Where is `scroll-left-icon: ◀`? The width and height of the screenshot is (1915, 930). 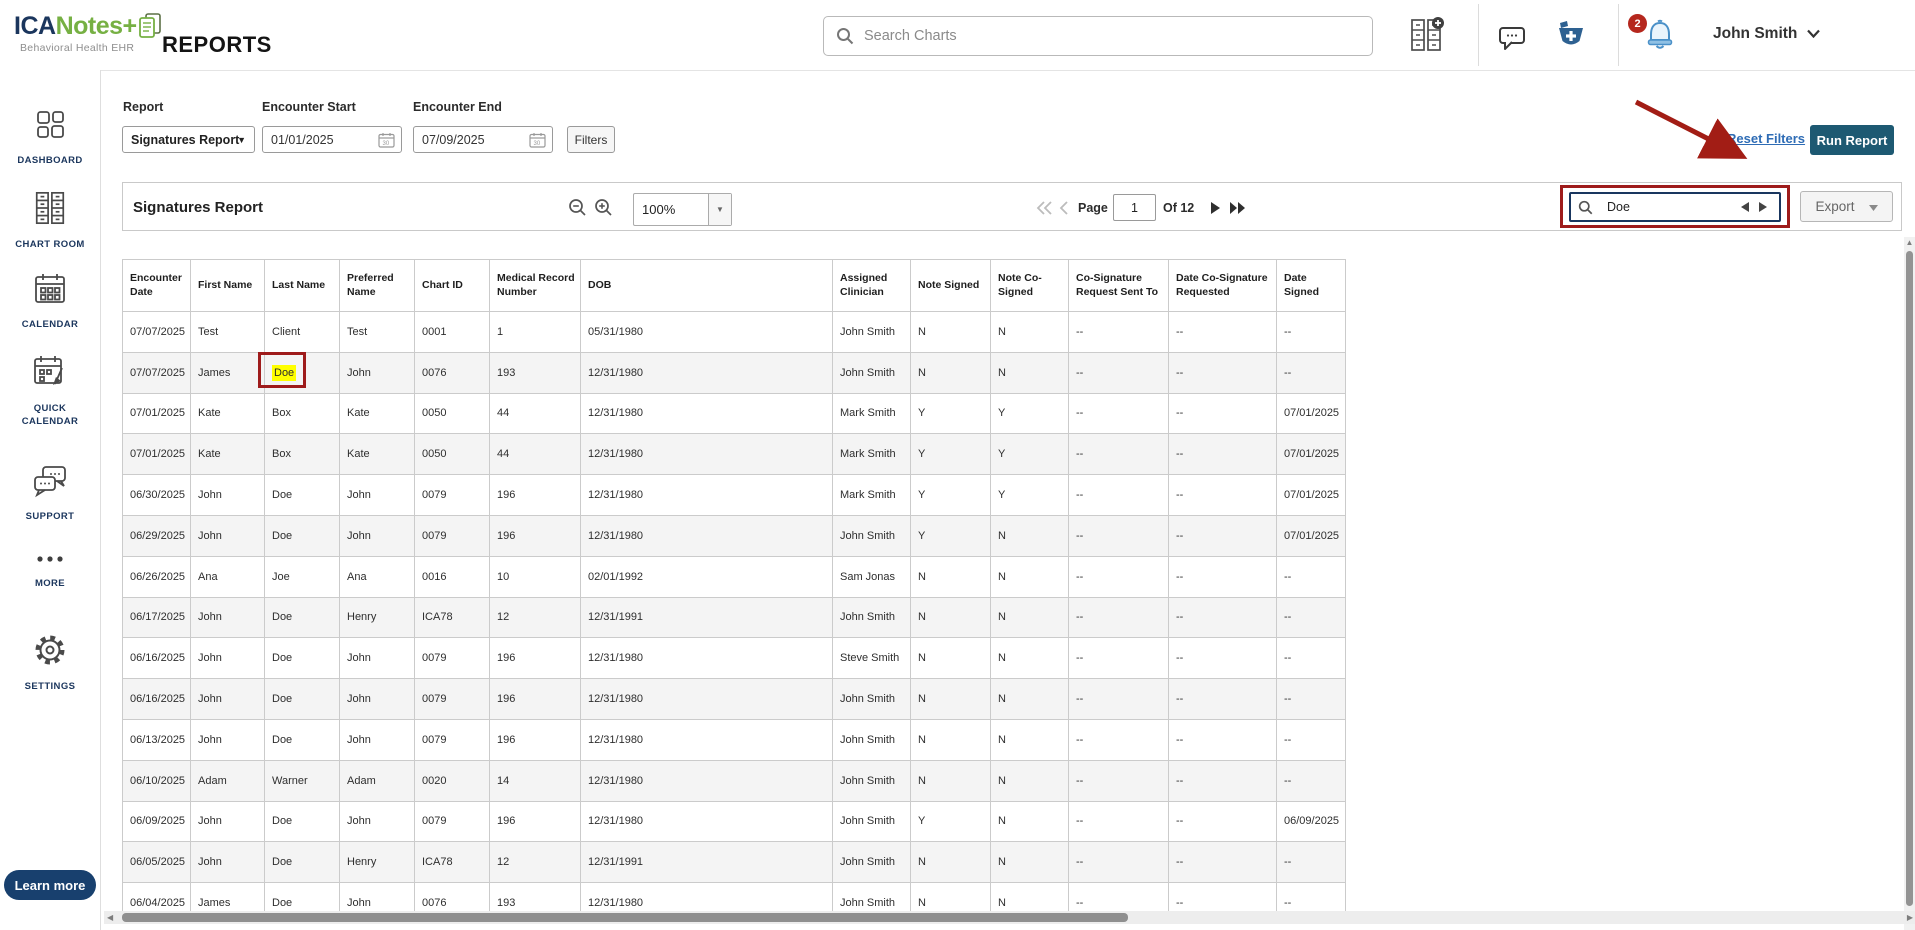
scroll-left-icon: ◀ is located at coordinates (110, 917).